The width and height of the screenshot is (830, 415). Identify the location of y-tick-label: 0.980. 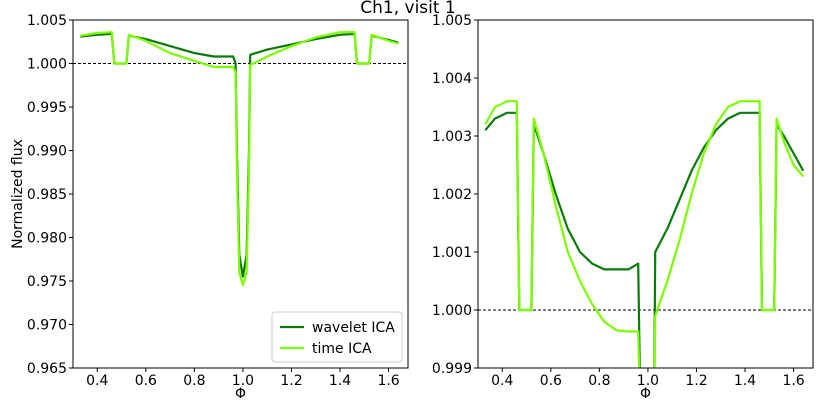
(47, 239).